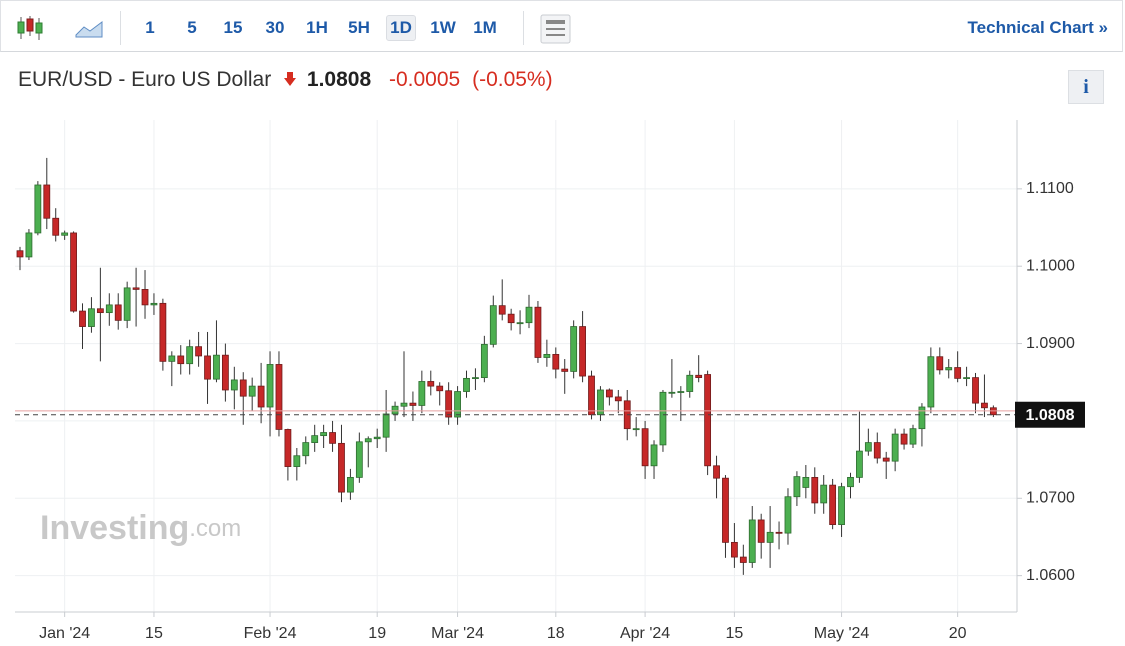 The image size is (1125, 646). What do you see at coordinates (425, 79) in the screenshot?
I see `price-change: -0.0005` at bounding box center [425, 79].